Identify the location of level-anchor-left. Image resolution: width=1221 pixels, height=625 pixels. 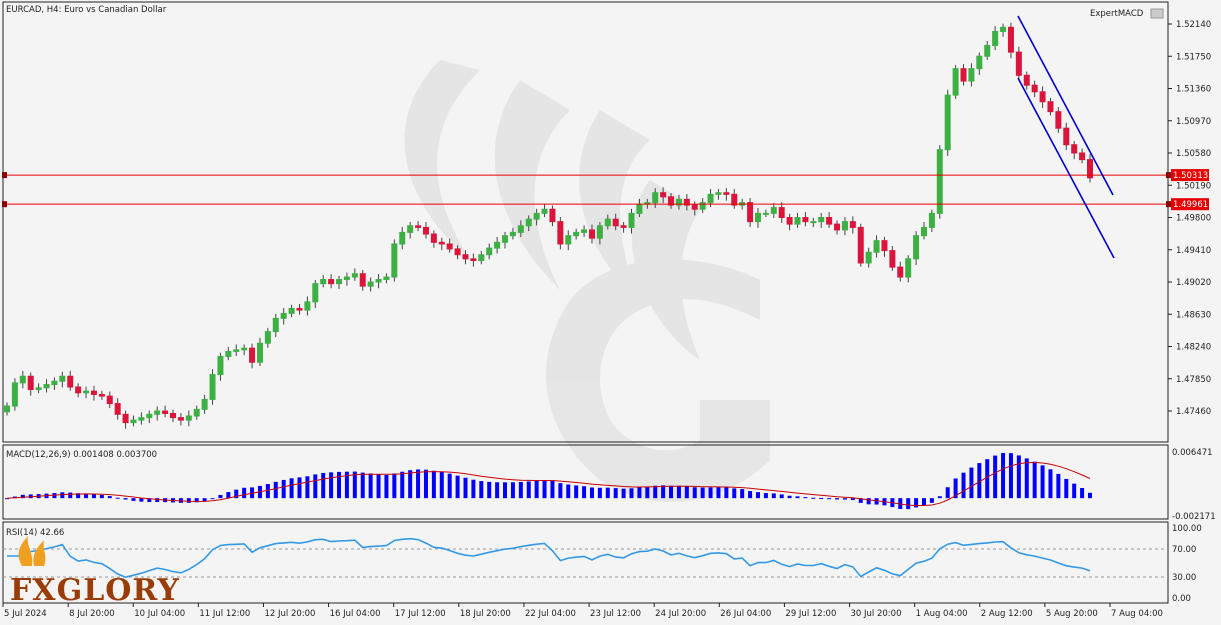
(4, 204).